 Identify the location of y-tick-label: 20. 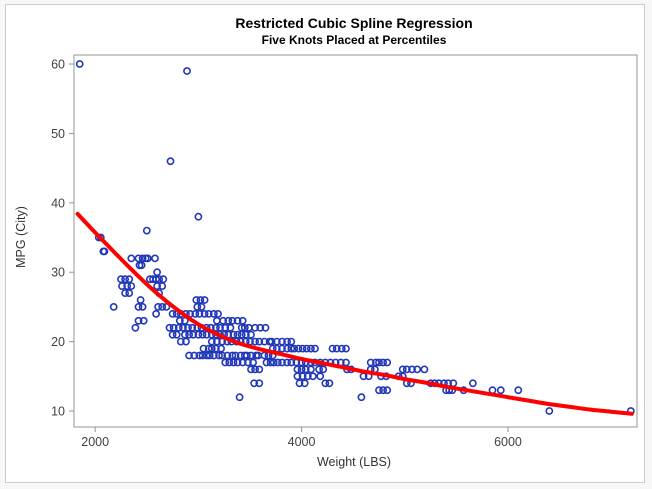
(58, 342).